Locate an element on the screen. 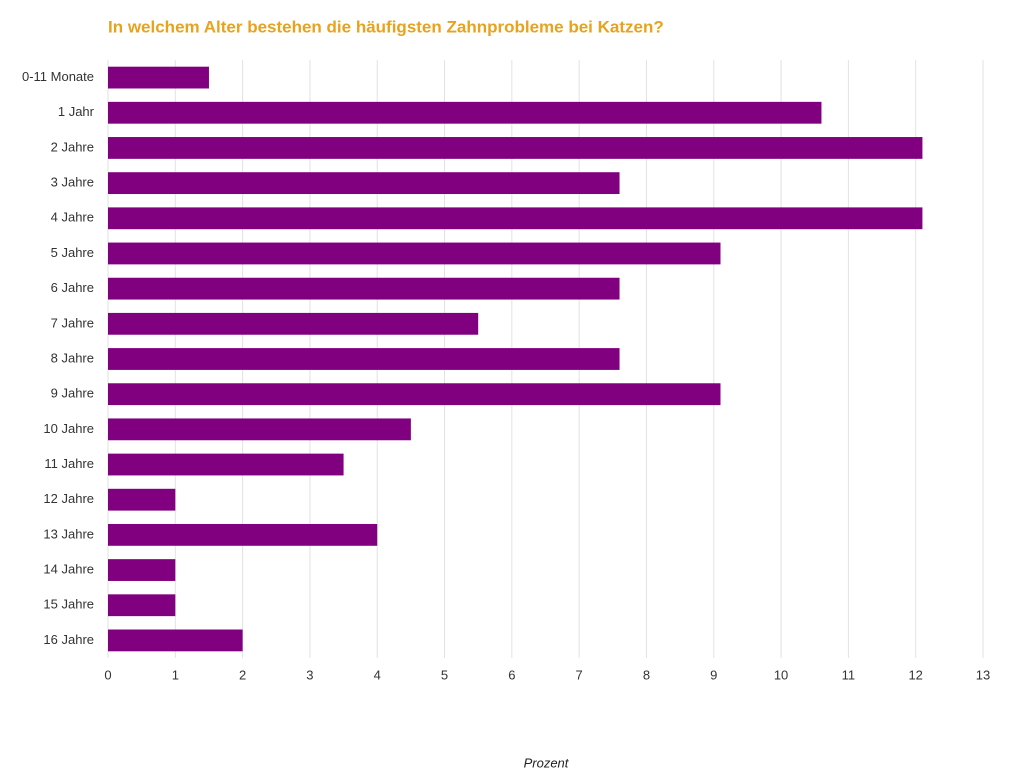 The image size is (1024, 778). x-tick-label: 13 is located at coordinates (983, 674).